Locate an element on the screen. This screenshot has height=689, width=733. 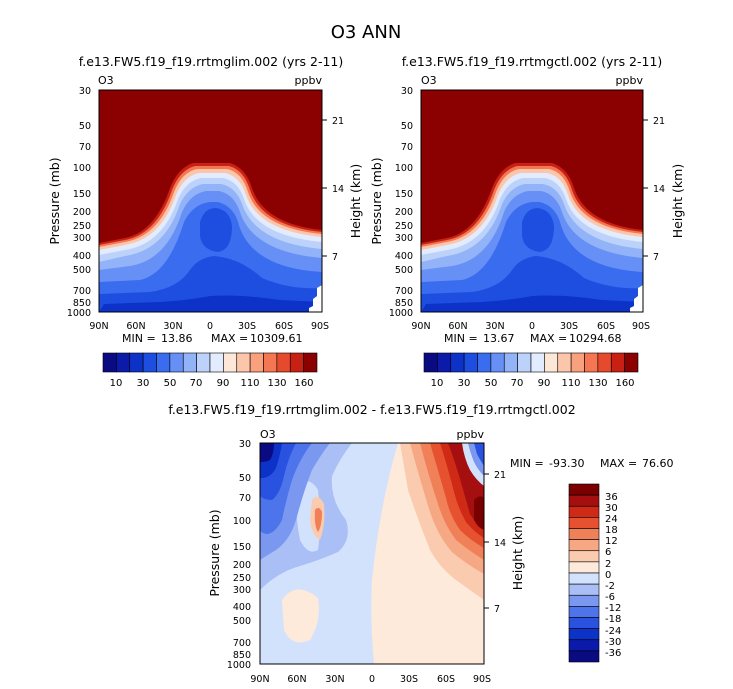
y-tick-label: 700 is located at coordinates (242, 643).